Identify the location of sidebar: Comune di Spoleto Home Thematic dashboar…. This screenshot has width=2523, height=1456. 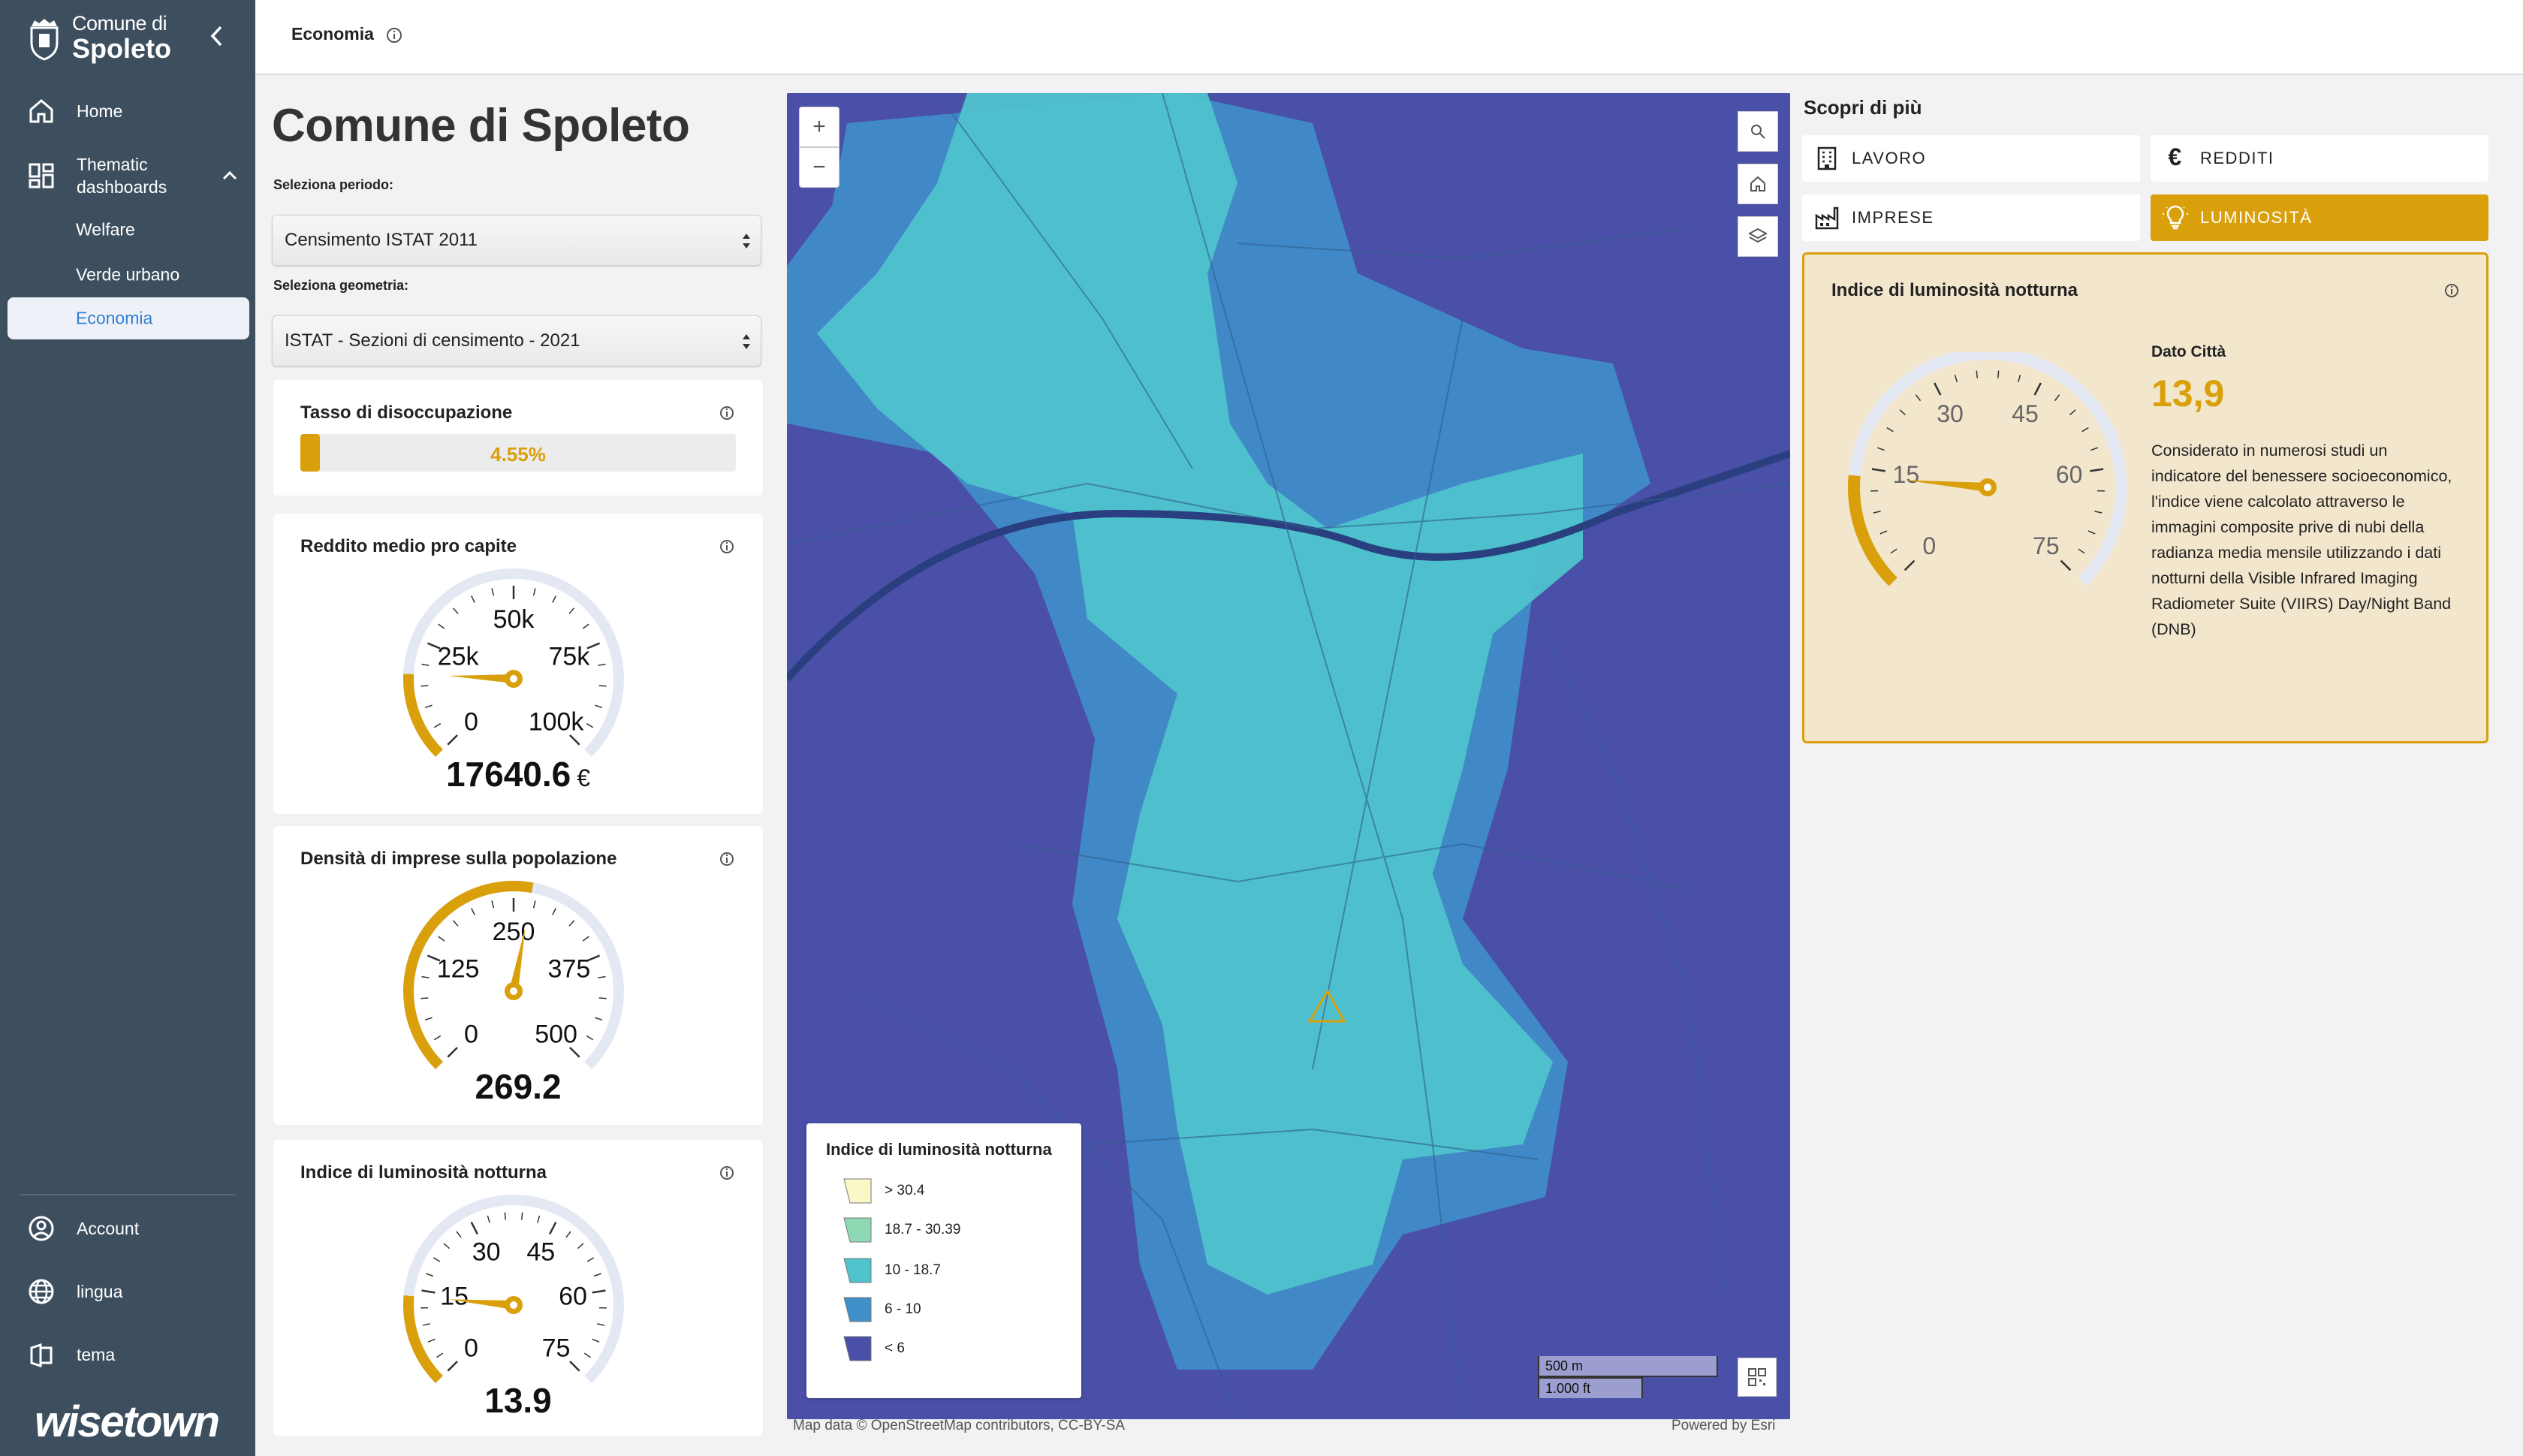
(127, 728).